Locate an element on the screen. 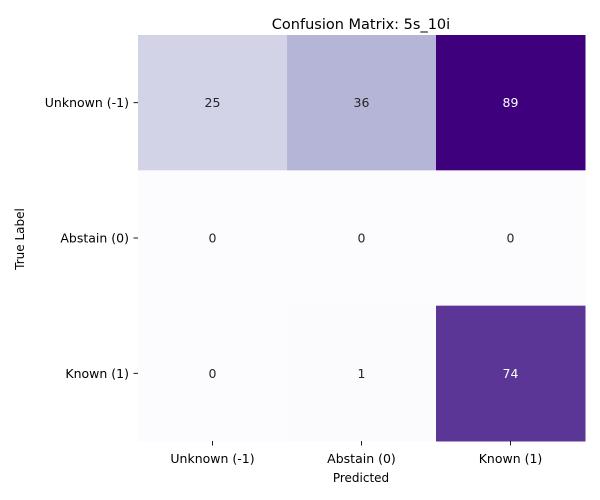 The image size is (600, 500). x-axis: Unknown (-1) Abstain (0) Known (1) is located at coordinates (356, 453).